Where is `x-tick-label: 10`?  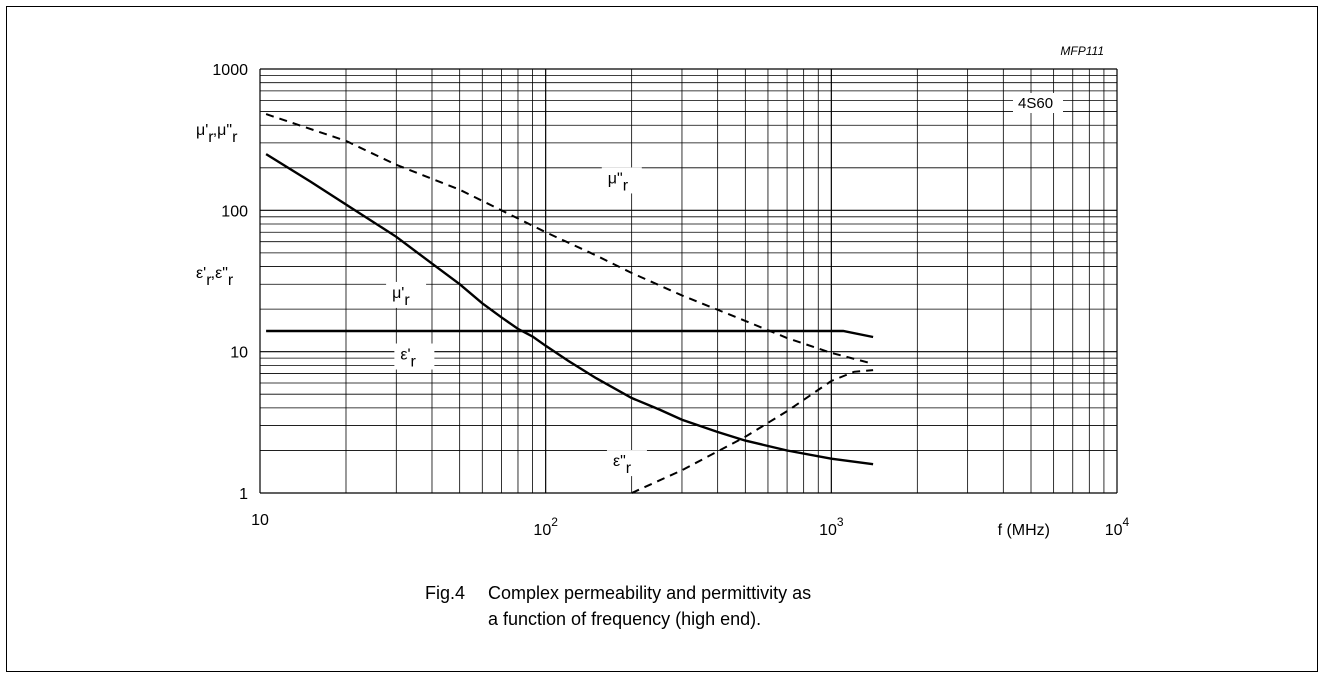 x-tick-label: 10 is located at coordinates (260, 520).